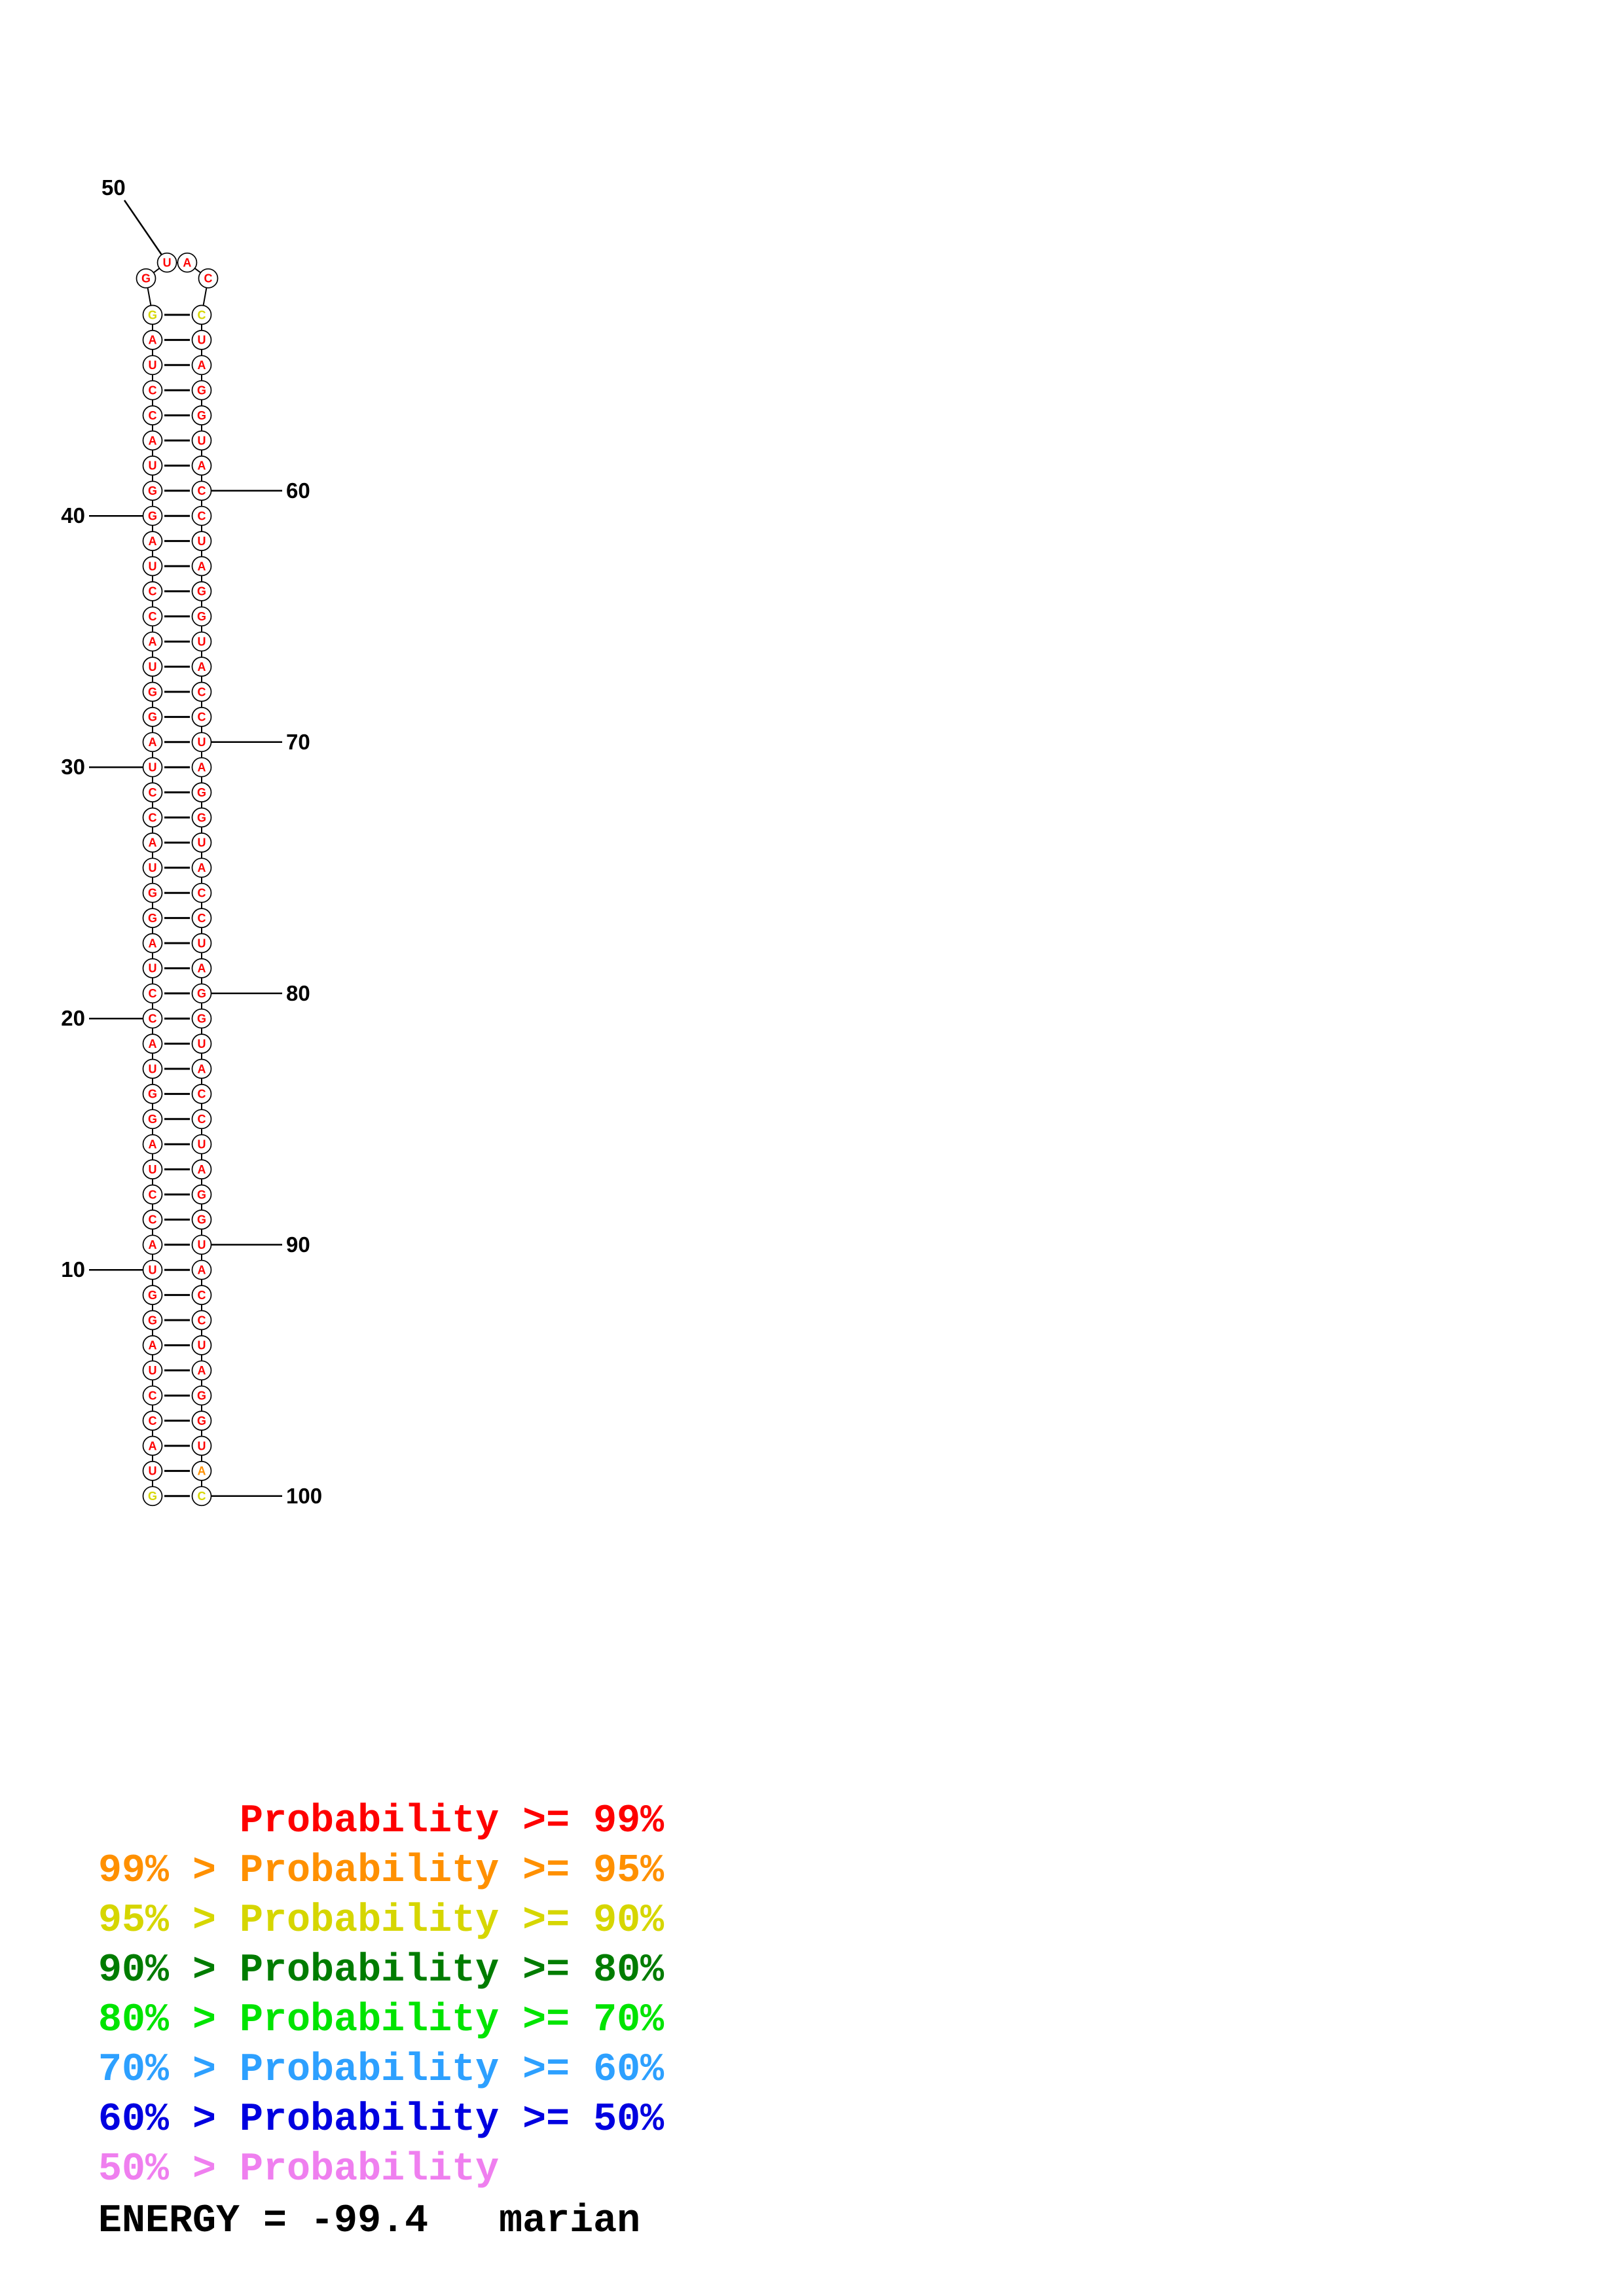 The height and width of the screenshot is (2296, 1623). What do you see at coordinates (152, 415) in the screenshot?
I see `base-44-C: C` at bounding box center [152, 415].